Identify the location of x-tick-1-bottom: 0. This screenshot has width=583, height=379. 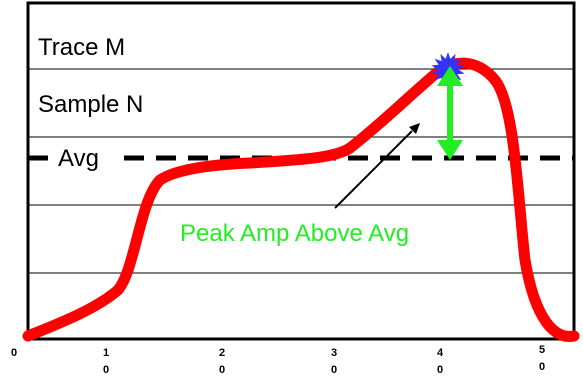
(106, 370).